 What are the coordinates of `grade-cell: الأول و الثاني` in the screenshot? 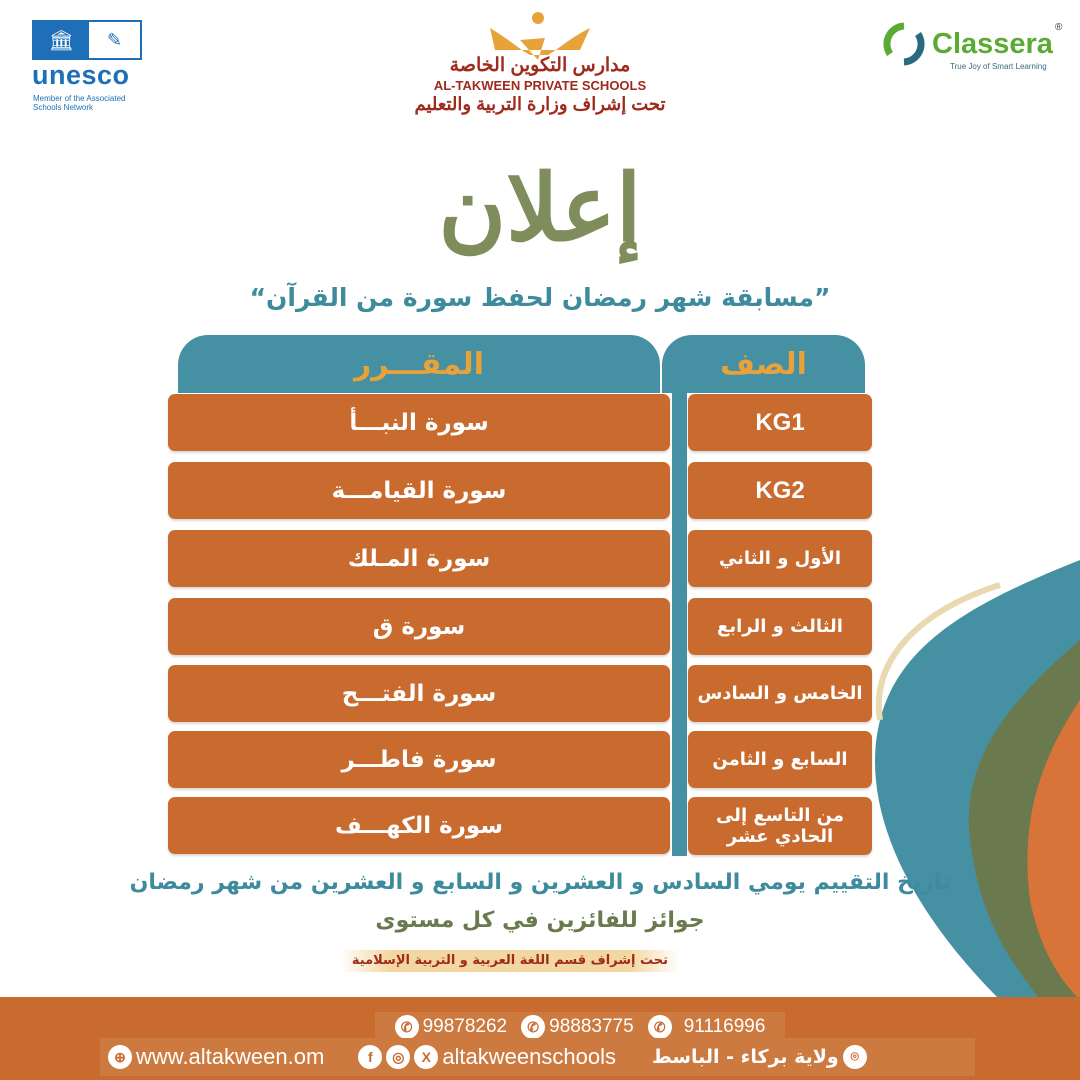 It's located at (780, 558).